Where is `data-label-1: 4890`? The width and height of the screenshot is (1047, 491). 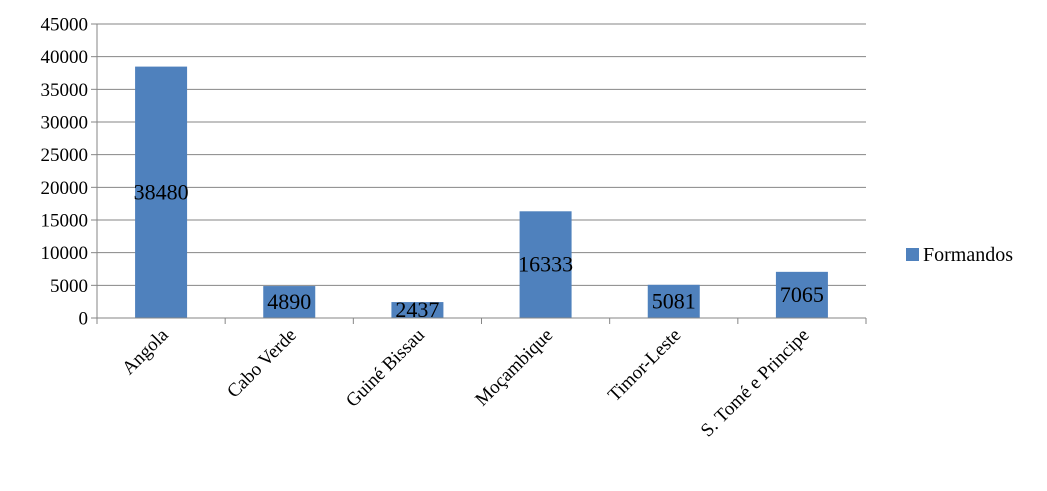 data-label-1: 4890 is located at coordinates (289, 301).